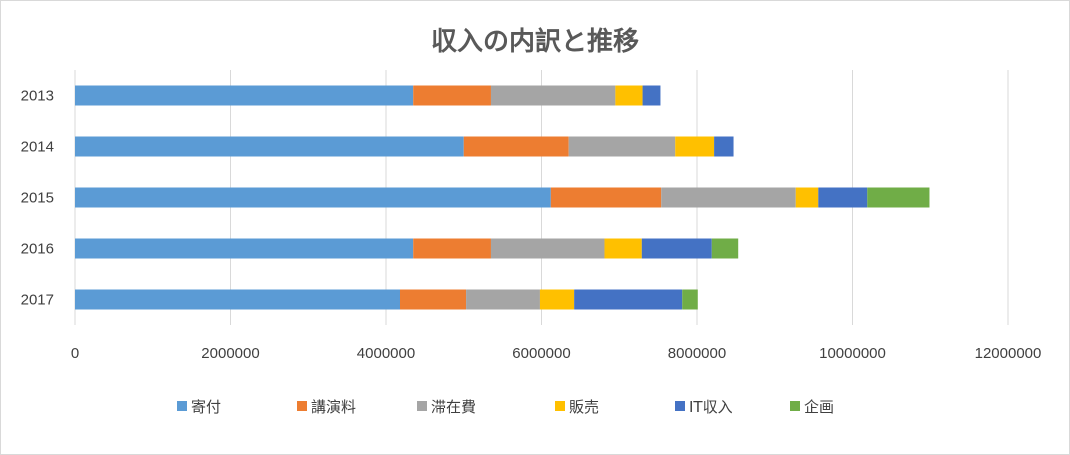 This screenshot has width=1070, height=455. I want to click on x-tick-label: 4000000, so click(386, 353).